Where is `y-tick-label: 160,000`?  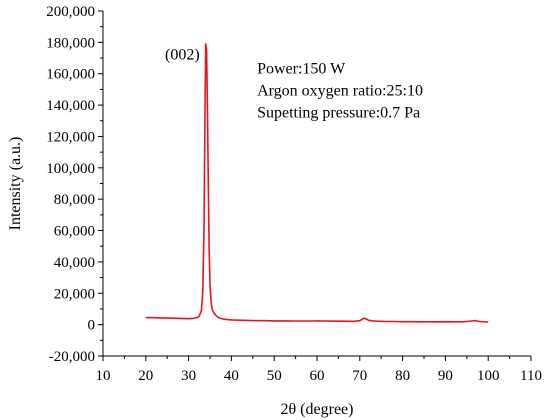 y-tick-label: 160,000 is located at coordinates (70, 75).